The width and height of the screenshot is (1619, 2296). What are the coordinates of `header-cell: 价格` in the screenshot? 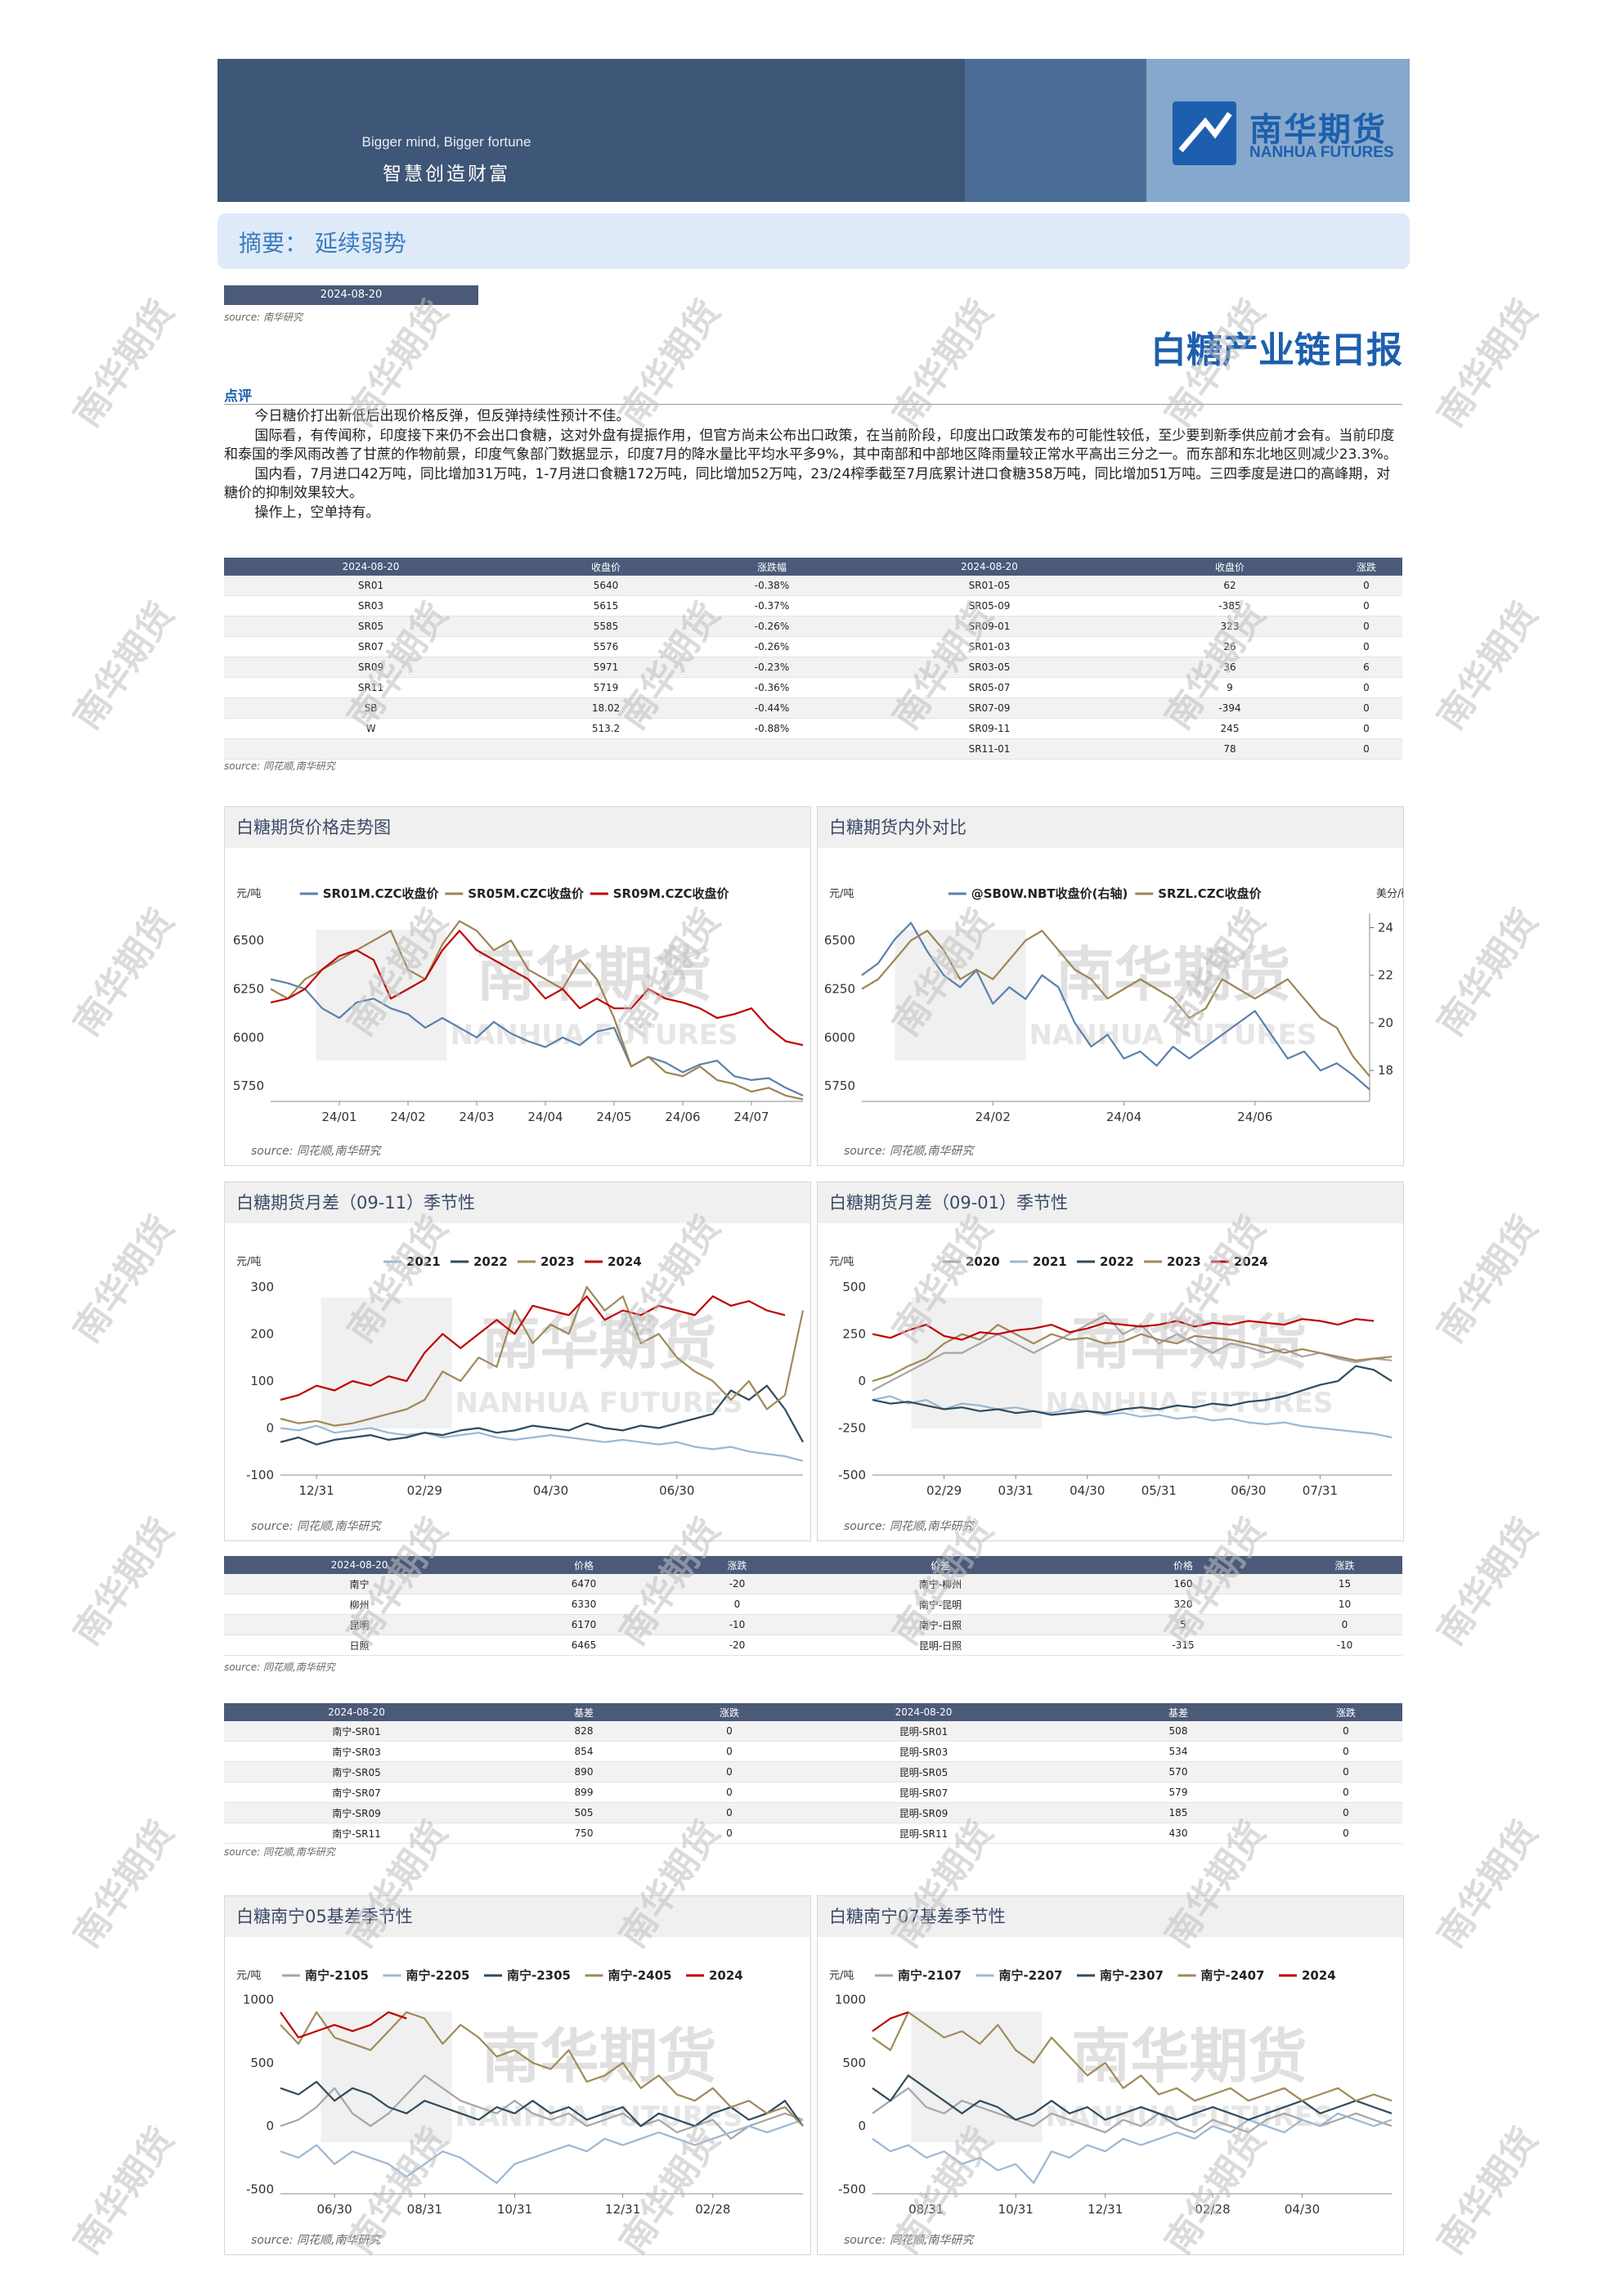 It's located at (584, 1565).